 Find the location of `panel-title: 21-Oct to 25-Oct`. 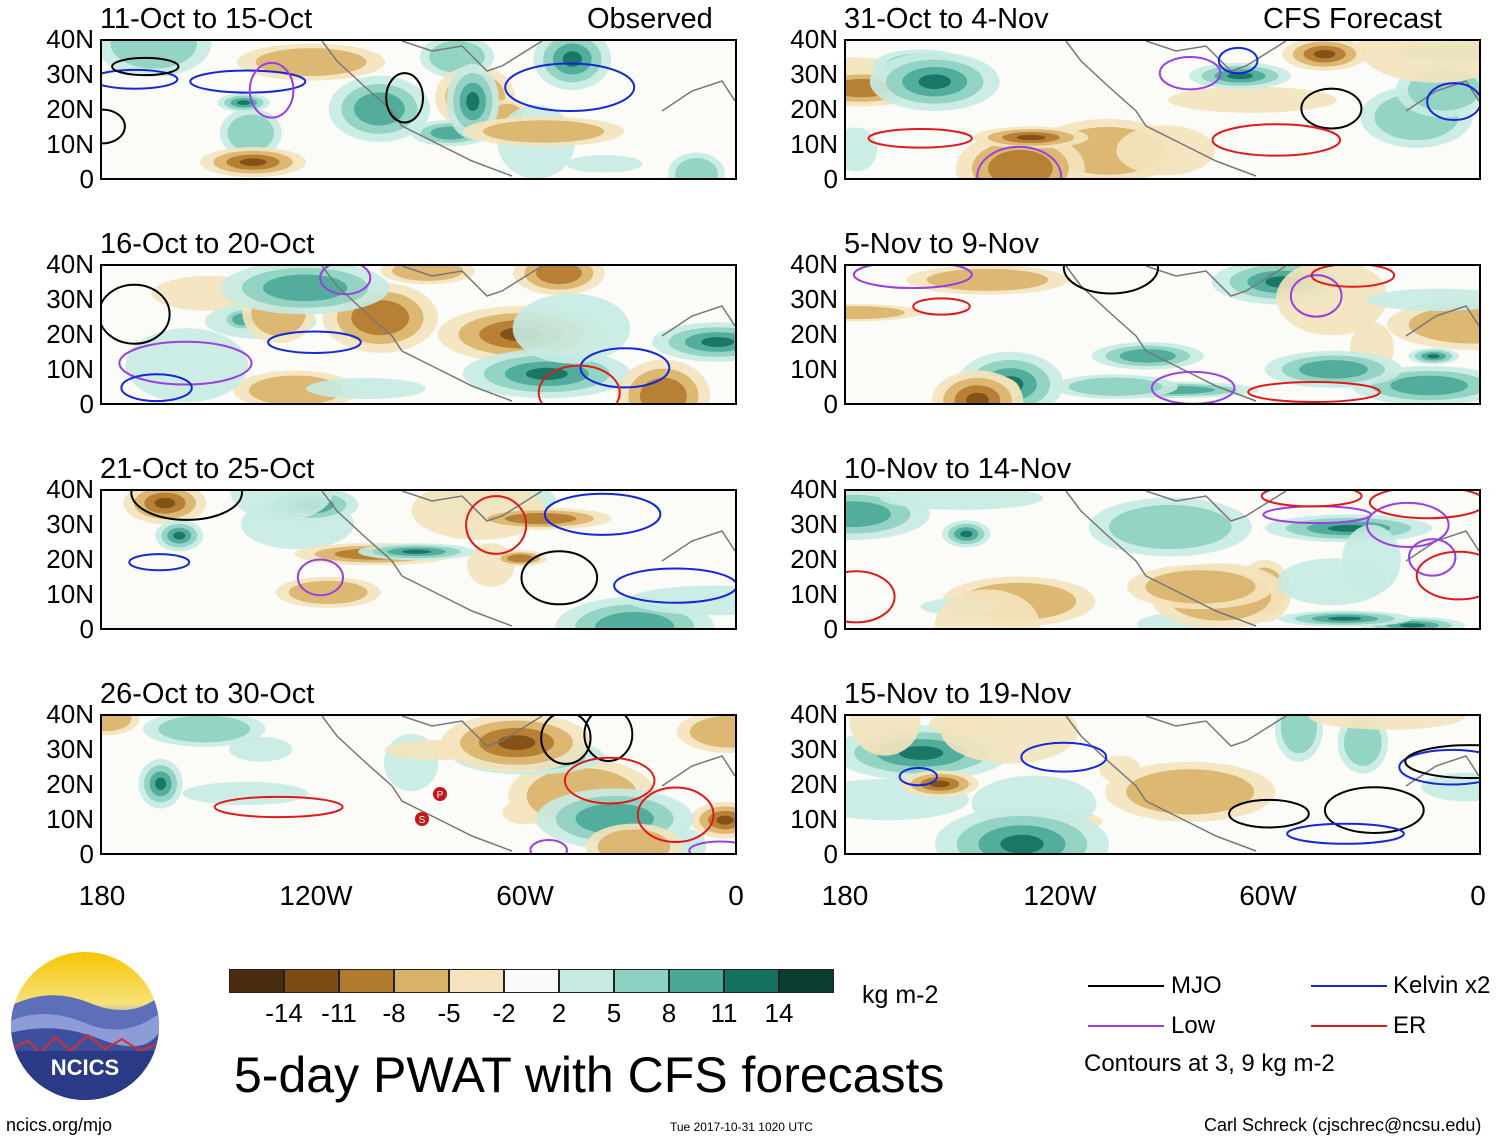

panel-title: 21-Oct to 25-Oct is located at coordinates (207, 469).